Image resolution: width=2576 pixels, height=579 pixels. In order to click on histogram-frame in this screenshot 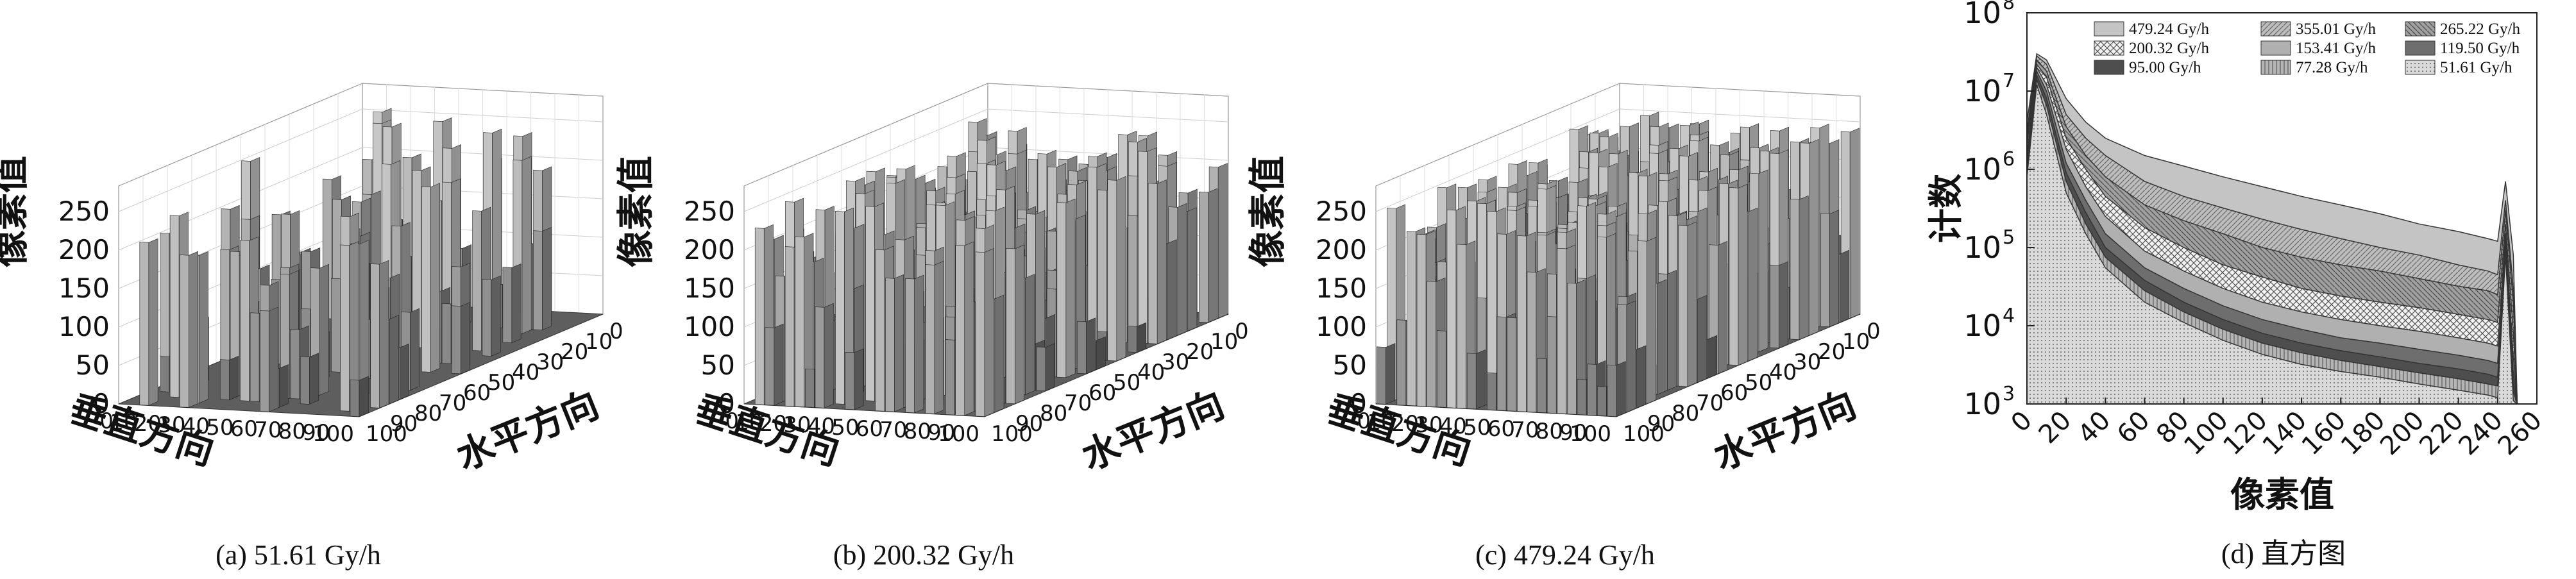, I will do `click(2282, 208)`.